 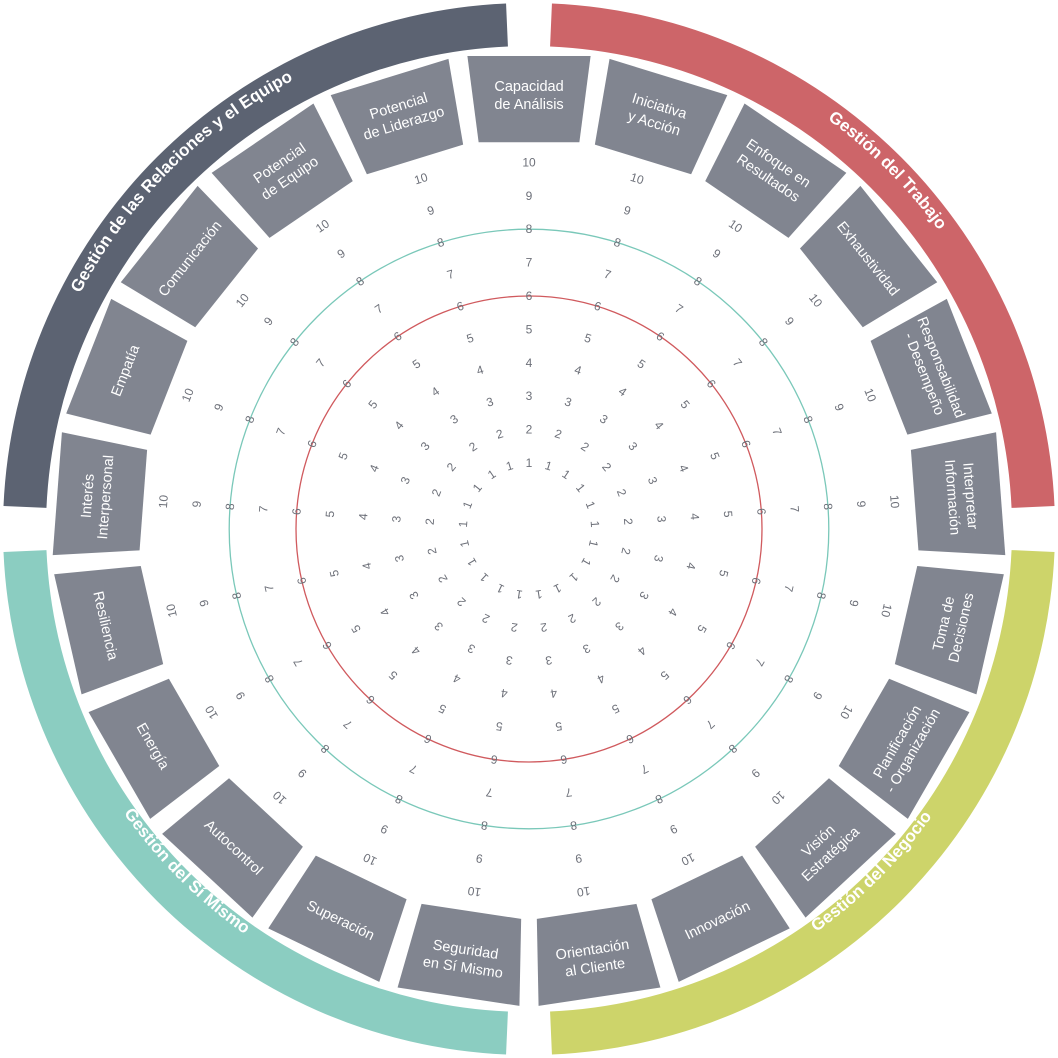 I want to click on tick-capacidad-de-analisis-10: 10, so click(x=529, y=162).